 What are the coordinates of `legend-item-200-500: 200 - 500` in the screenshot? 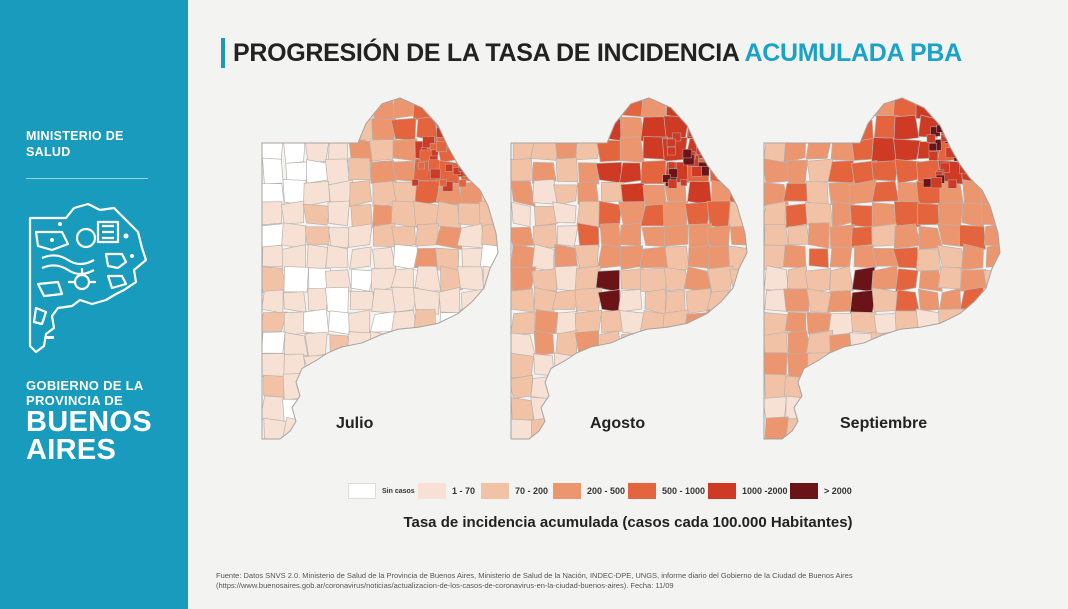 It's located at (589, 491).